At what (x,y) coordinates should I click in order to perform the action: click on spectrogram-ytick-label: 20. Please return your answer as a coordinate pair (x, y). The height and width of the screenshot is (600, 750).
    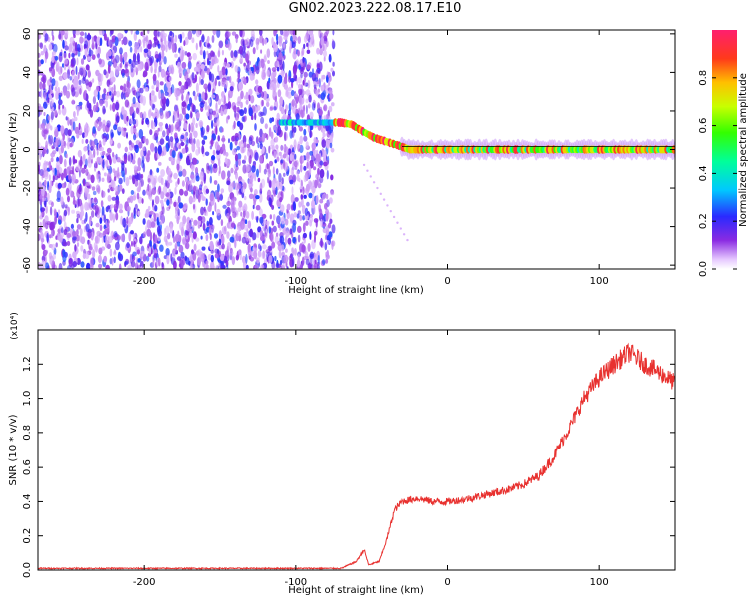
    Looking at the image, I should click on (27, 111).